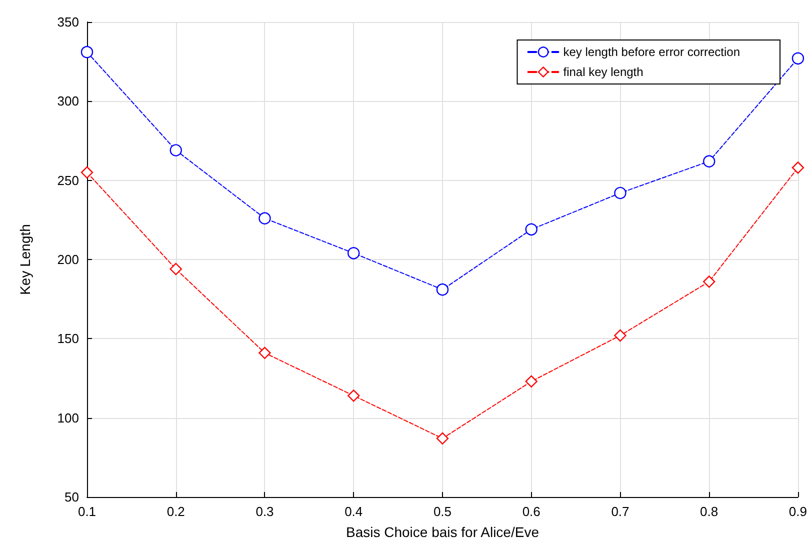 The image size is (810, 548). Describe the element at coordinates (651, 52) in the screenshot. I see `legend-label: key length before error correction` at that location.